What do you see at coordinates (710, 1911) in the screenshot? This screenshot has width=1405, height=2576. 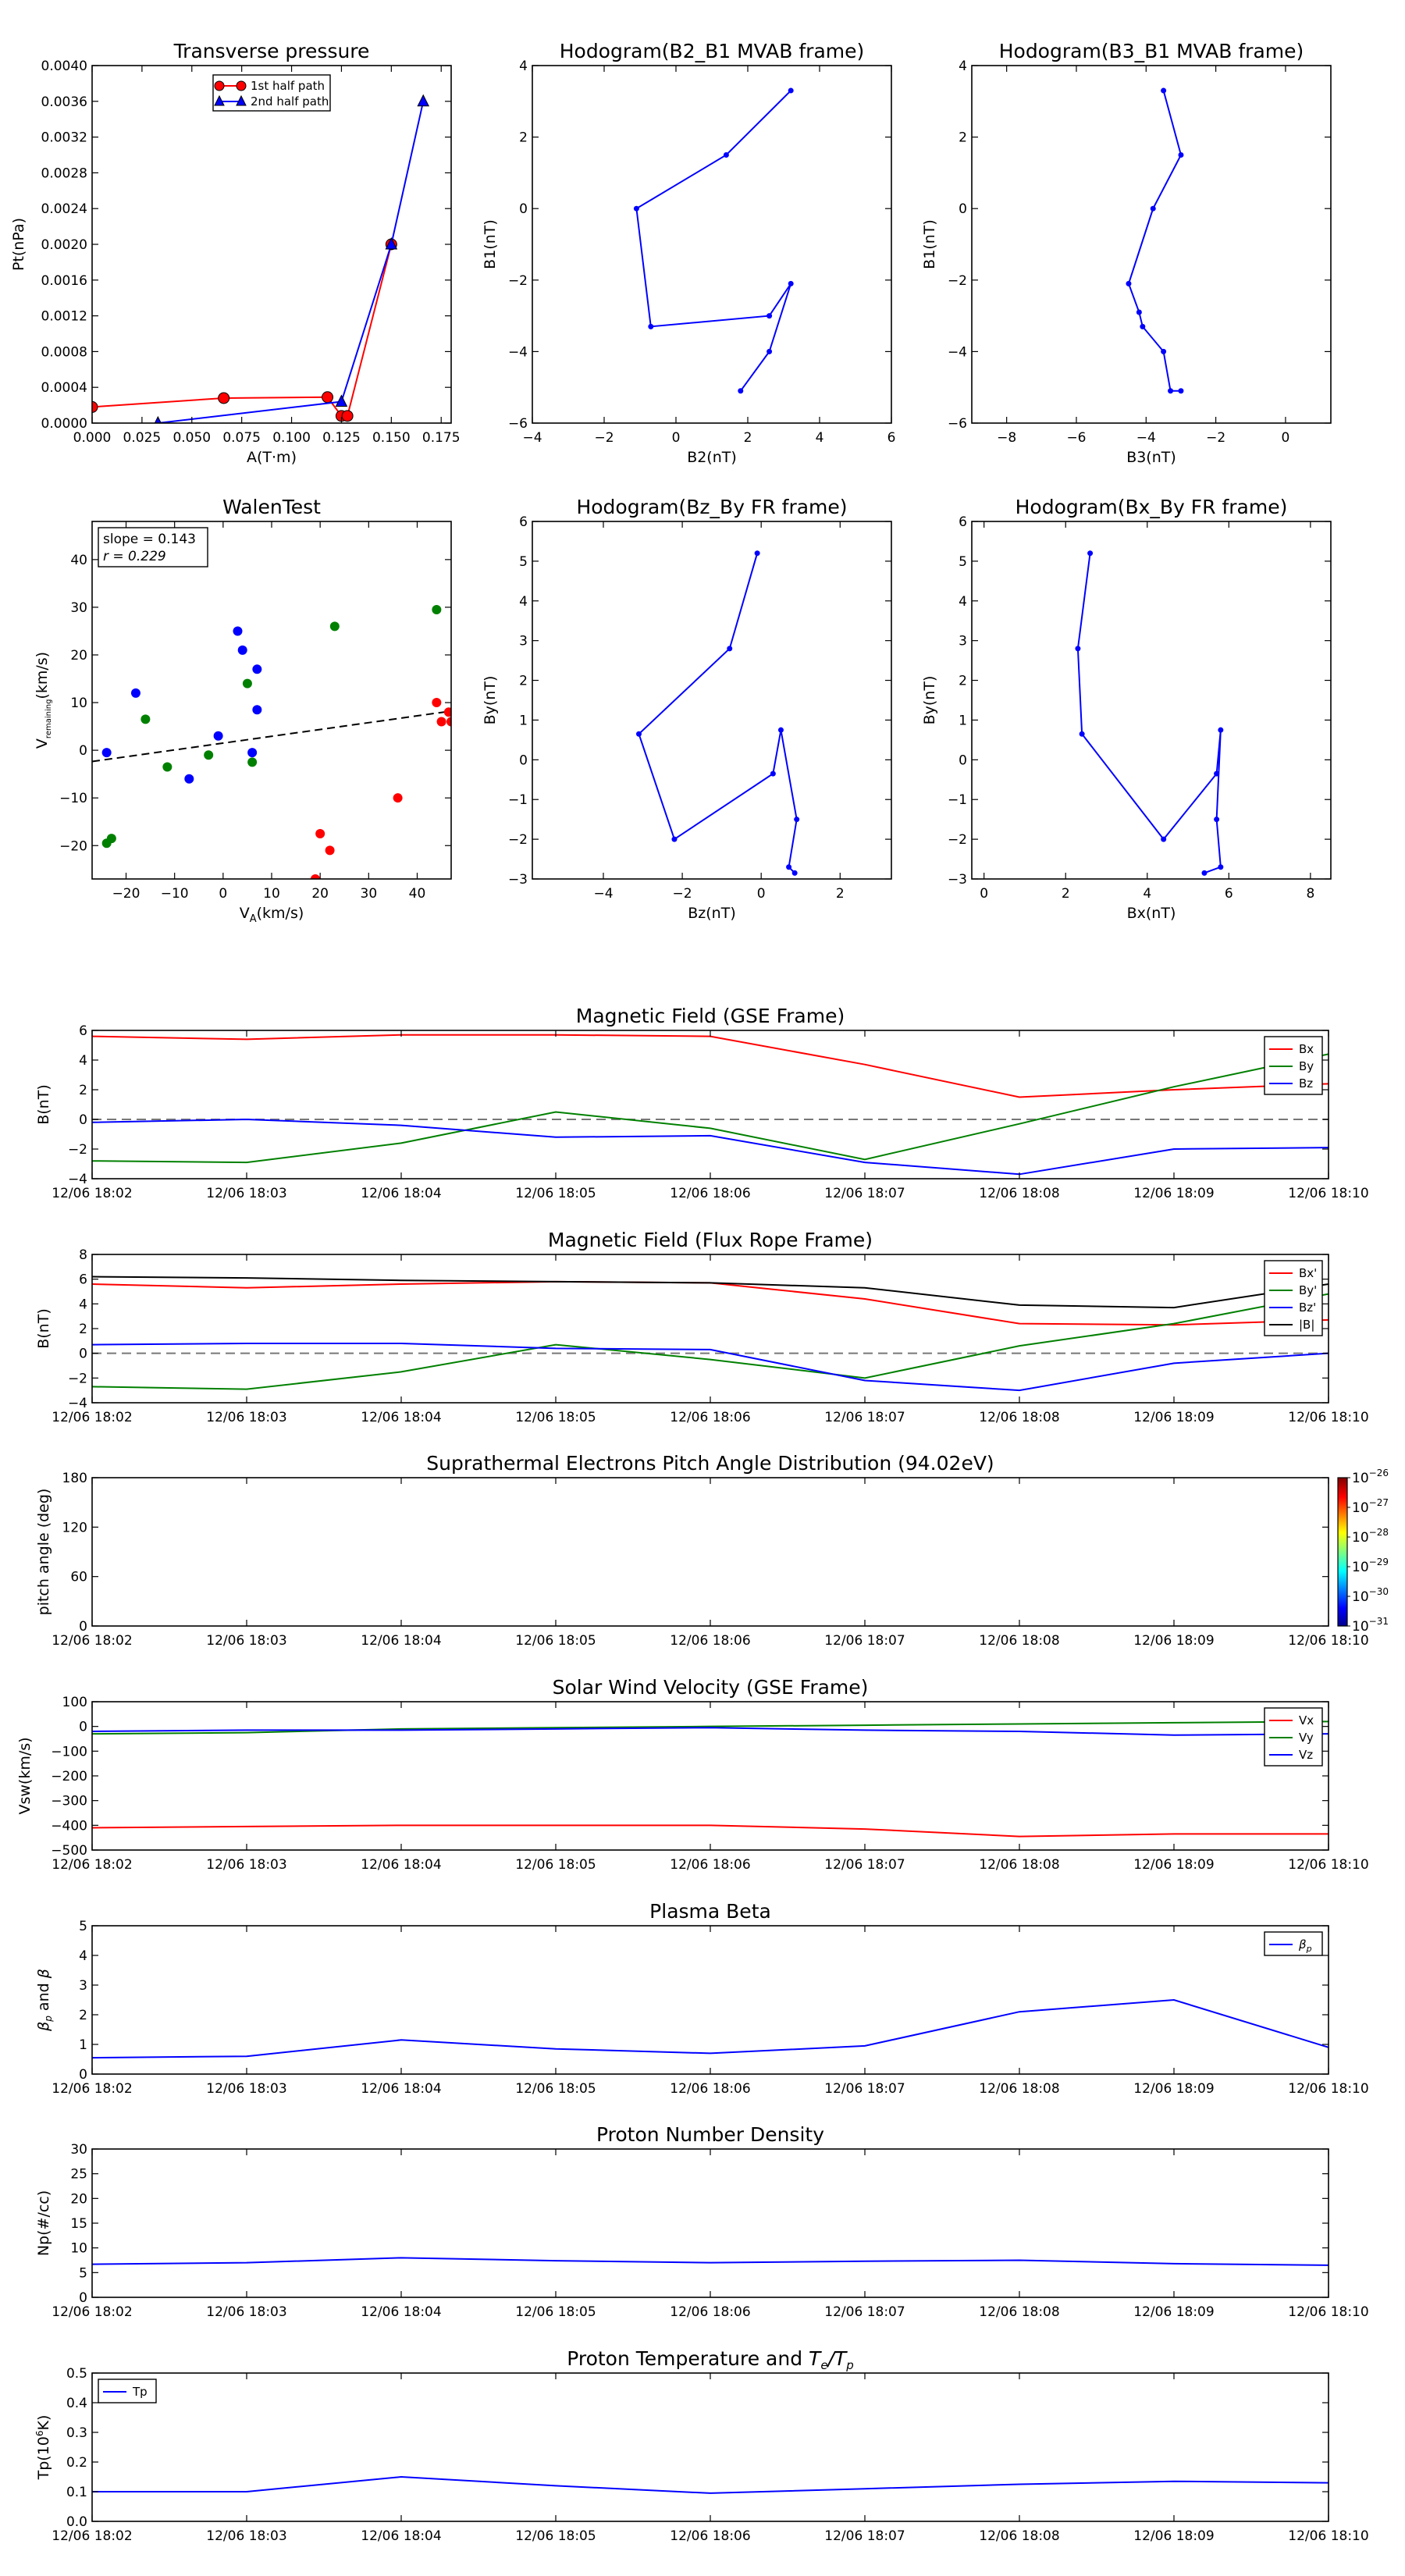 I see `chart-title: Plasma Beta` at bounding box center [710, 1911].